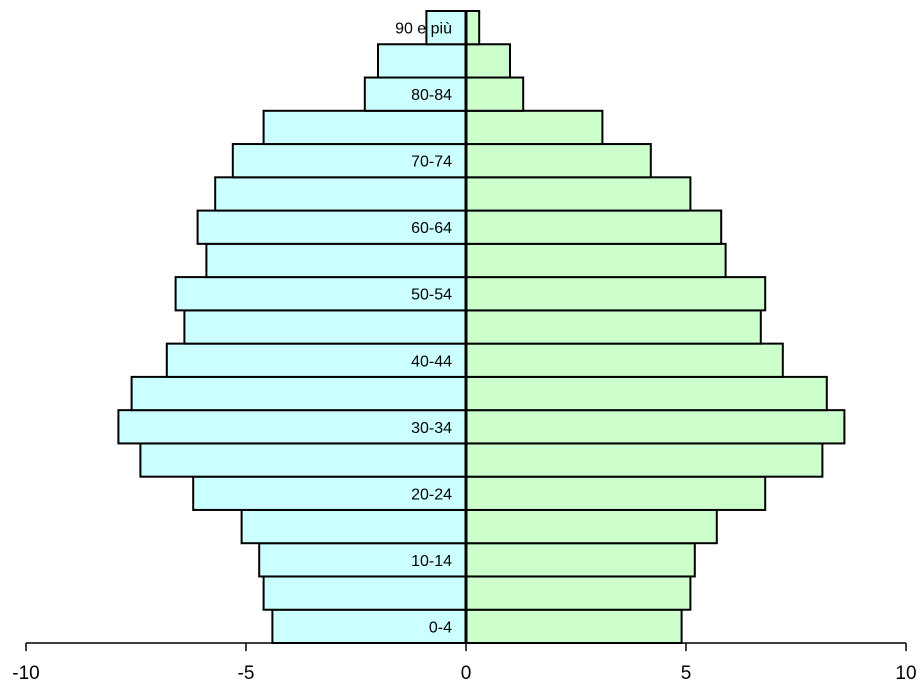  I want to click on x-tick-label: 0, so click(466, 673).